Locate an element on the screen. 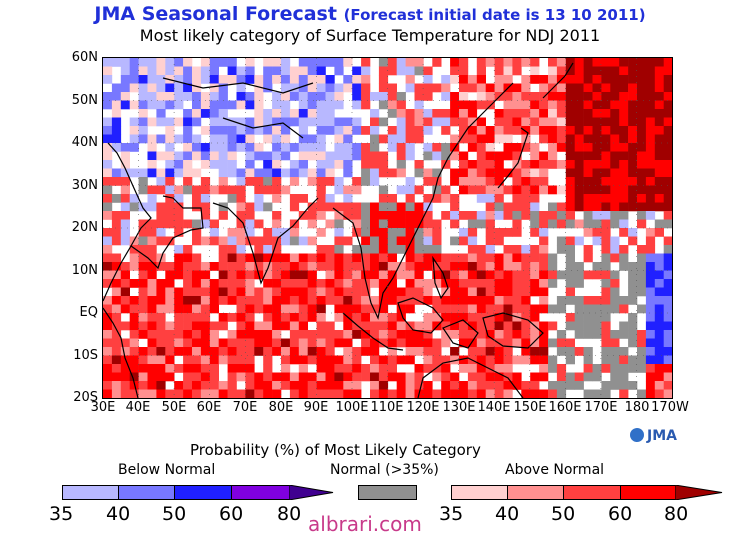 The height and width of the screenshot is (536, 740). above-tick-35: 35 is located at coordinates (451, 514).